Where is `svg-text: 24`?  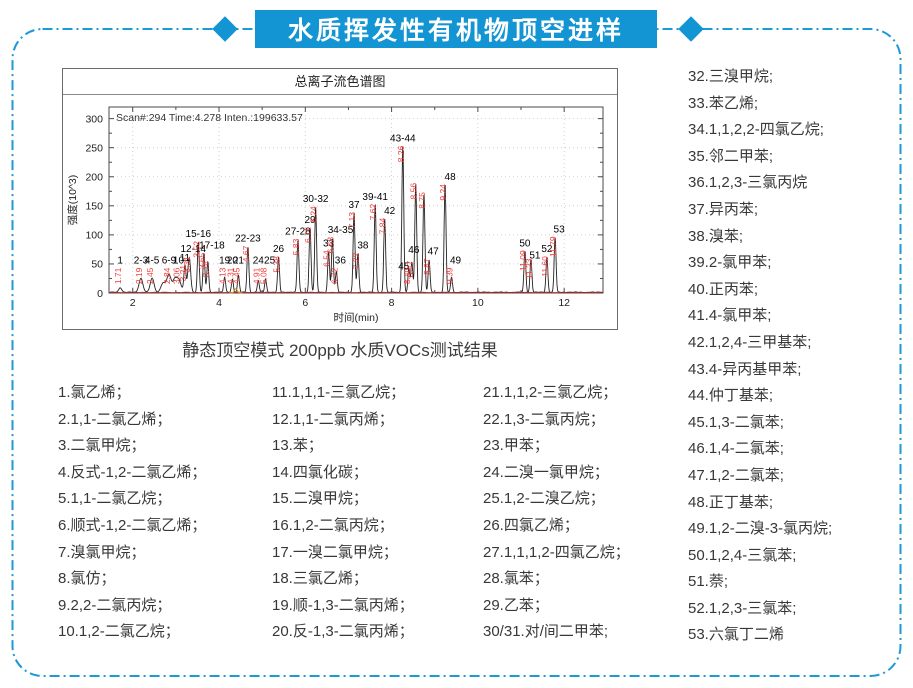
svg-text: 24 is located at coordinates (259, 261).